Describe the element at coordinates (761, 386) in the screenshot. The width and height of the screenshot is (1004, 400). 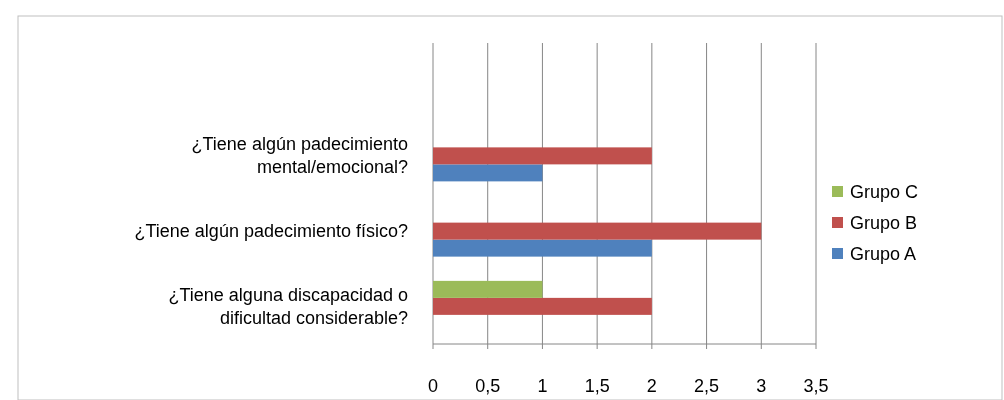
I see `x-tick-label: 3` at that location.